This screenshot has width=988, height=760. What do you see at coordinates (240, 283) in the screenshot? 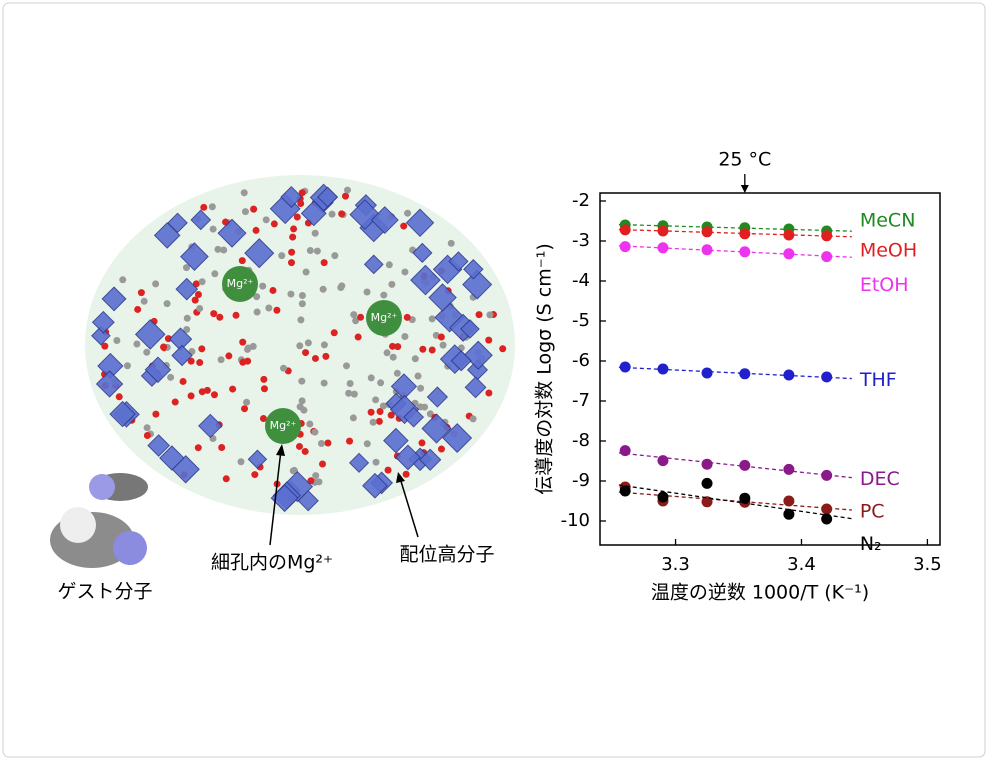
I see `ion-label: Mg²⁺` at bounding box center [240, 283].